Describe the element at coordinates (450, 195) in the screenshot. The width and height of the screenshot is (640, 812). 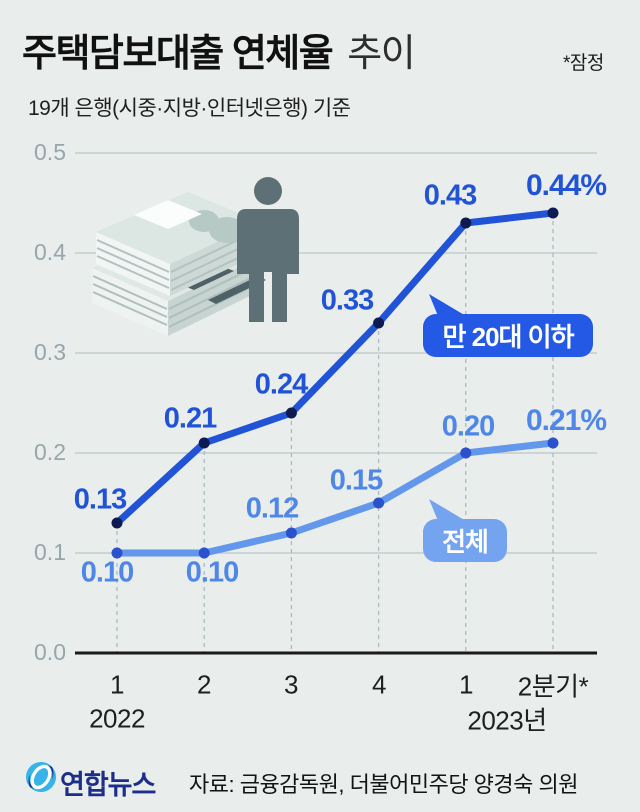
I see `value-label-under20-q1-2023: 0.43` at that location.